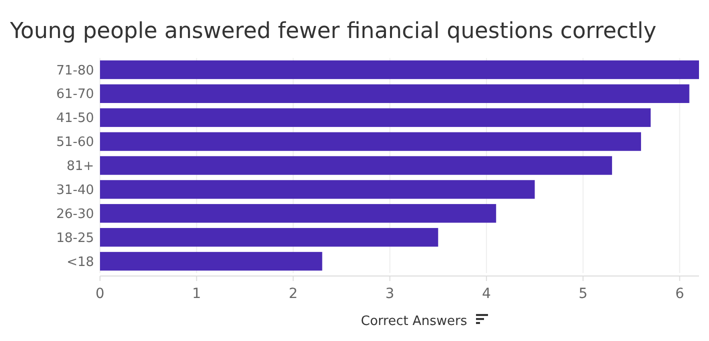 The height and width of the screenshot is (341, 709). Describe the element at coordinates (486, 294) in the screenshot. I see `x-tick-label: 4` at that location.